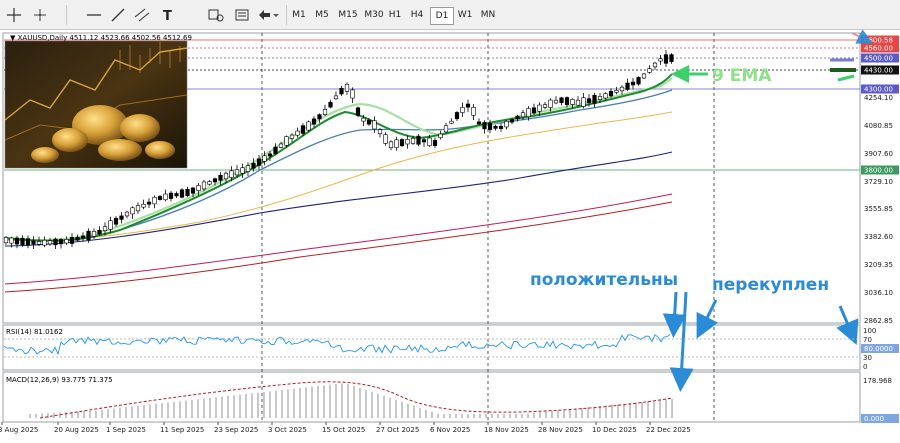  I want to click on trendline-icon, so click(118, 15).